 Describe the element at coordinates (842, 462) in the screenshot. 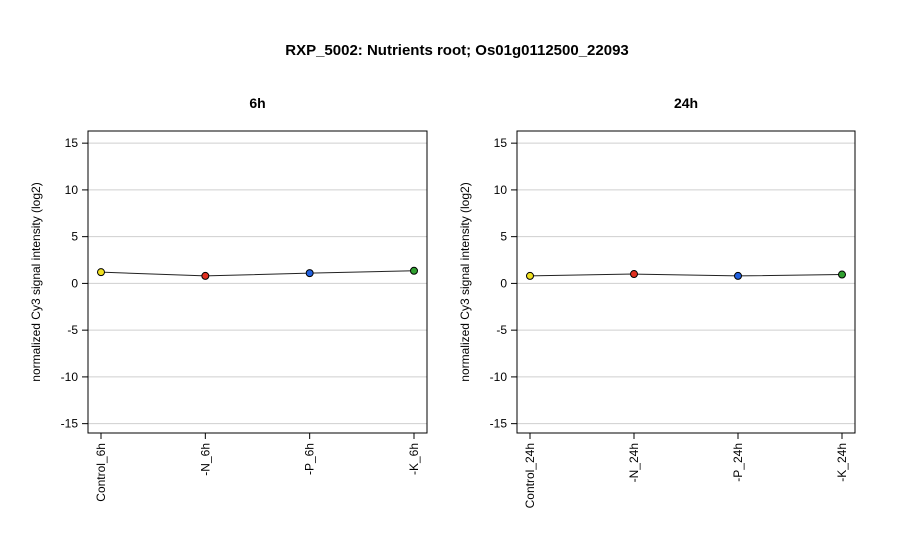

I see `x-tick-label: -K_24h` at that location.